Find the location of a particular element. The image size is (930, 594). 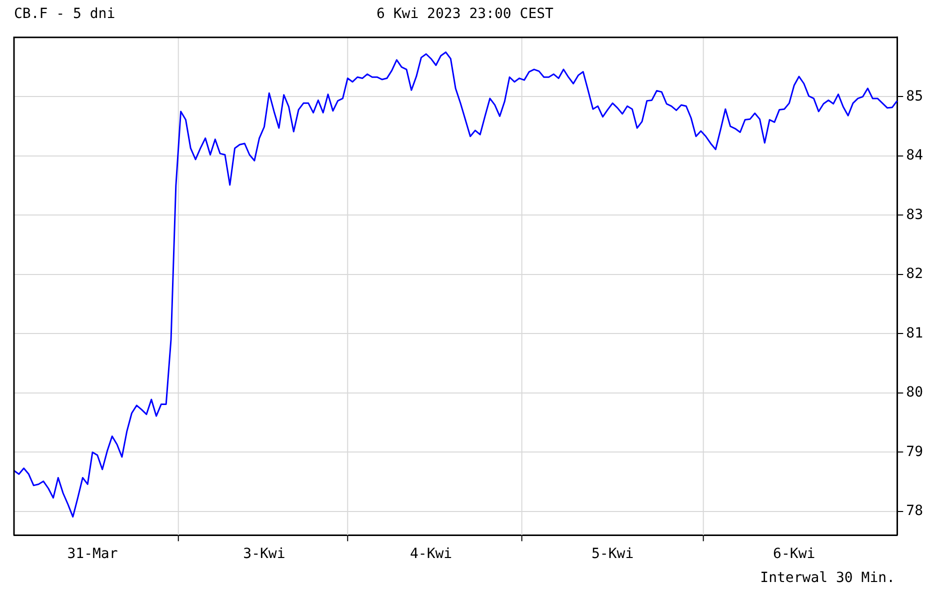

y-tick-label: 80 is located at coordinates (914, 392).